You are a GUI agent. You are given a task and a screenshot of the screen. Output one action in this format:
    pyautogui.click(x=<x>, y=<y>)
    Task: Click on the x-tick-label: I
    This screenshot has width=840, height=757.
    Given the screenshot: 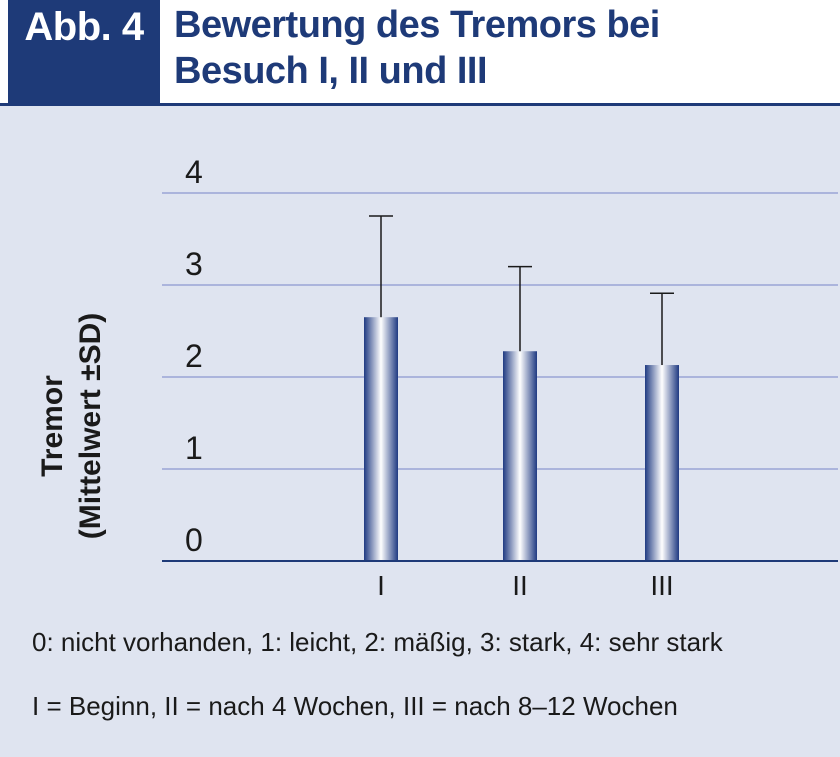 What is the action you would take?
    pyautogui.click(x=381, y=585)
    